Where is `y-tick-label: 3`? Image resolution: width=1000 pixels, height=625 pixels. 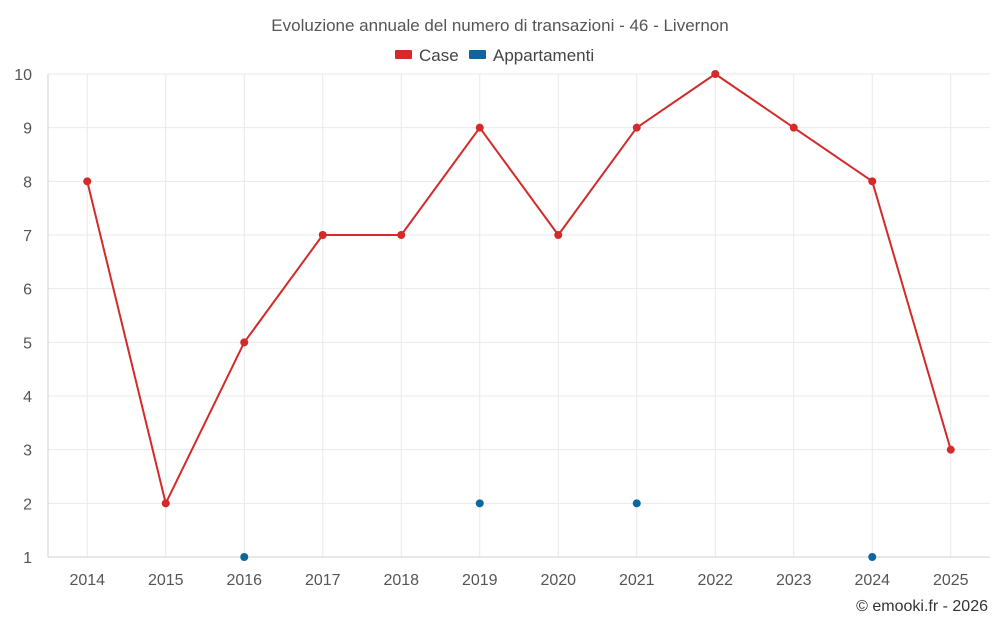
y-tick-label: 3 is located at coordinates (27, 451).